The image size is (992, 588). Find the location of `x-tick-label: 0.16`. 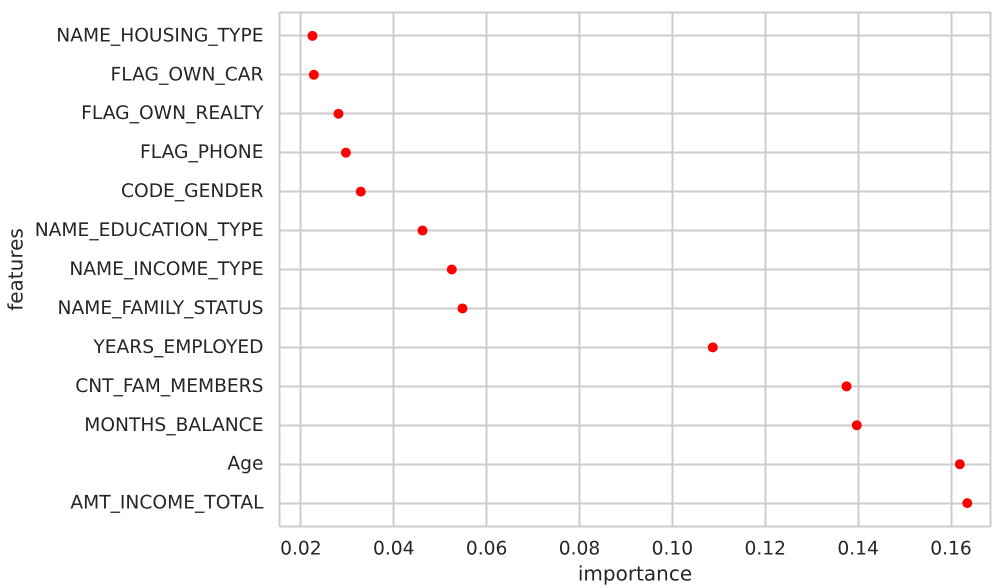

x-tick-label: 0.16 is located at coordinates (951, 549).